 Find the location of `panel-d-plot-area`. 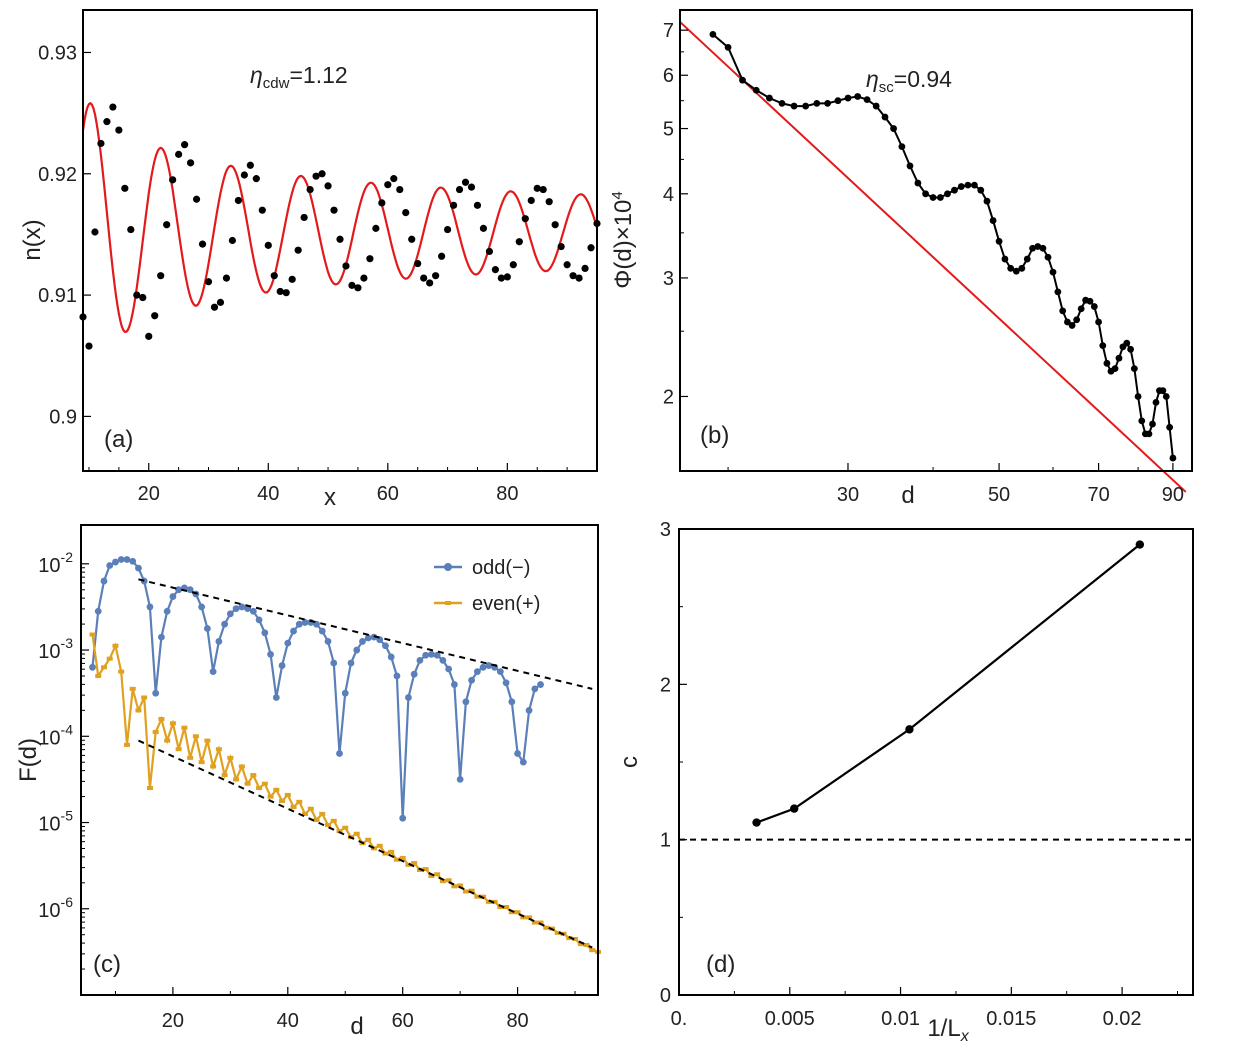

panel-d-plot-area is located at coordinates (936, 690).